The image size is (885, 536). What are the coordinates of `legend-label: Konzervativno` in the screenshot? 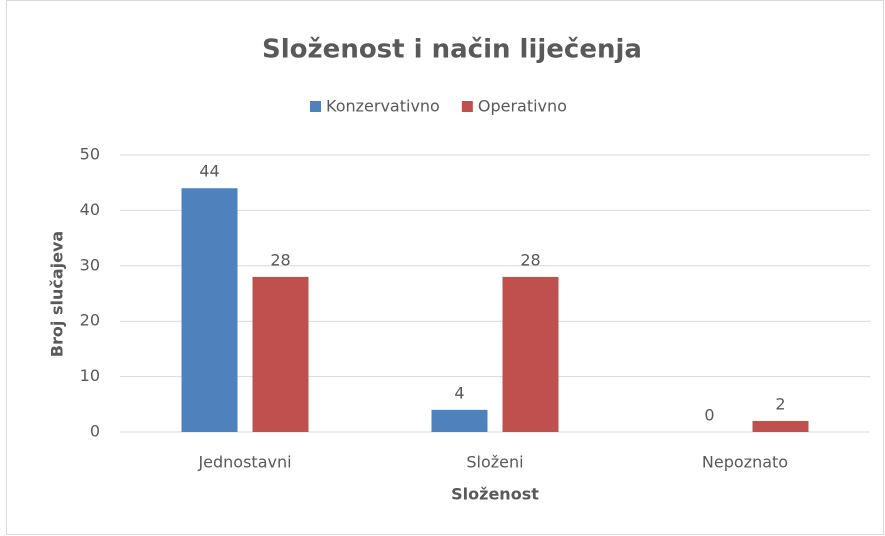 It's located at (383, 106).